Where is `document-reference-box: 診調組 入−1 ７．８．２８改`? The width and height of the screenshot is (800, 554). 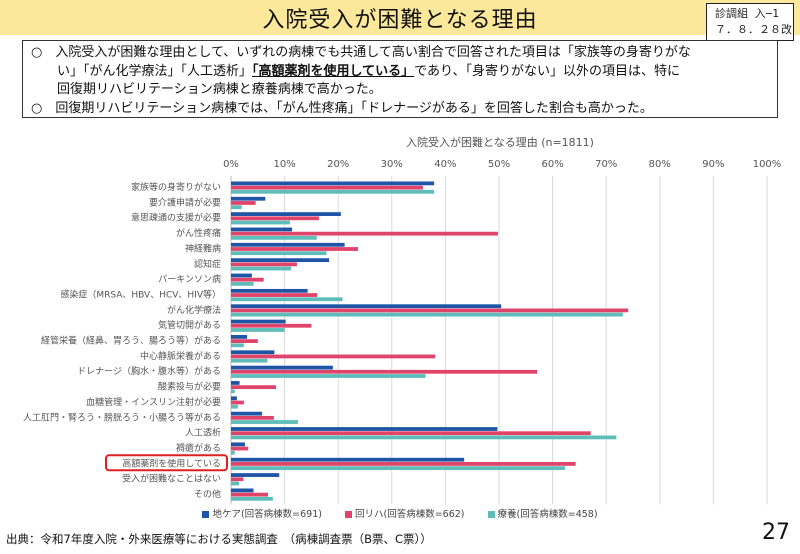
document-reference-box: 診調組 入−1 ７．８．２８改 is located at coordinates (750, 22).